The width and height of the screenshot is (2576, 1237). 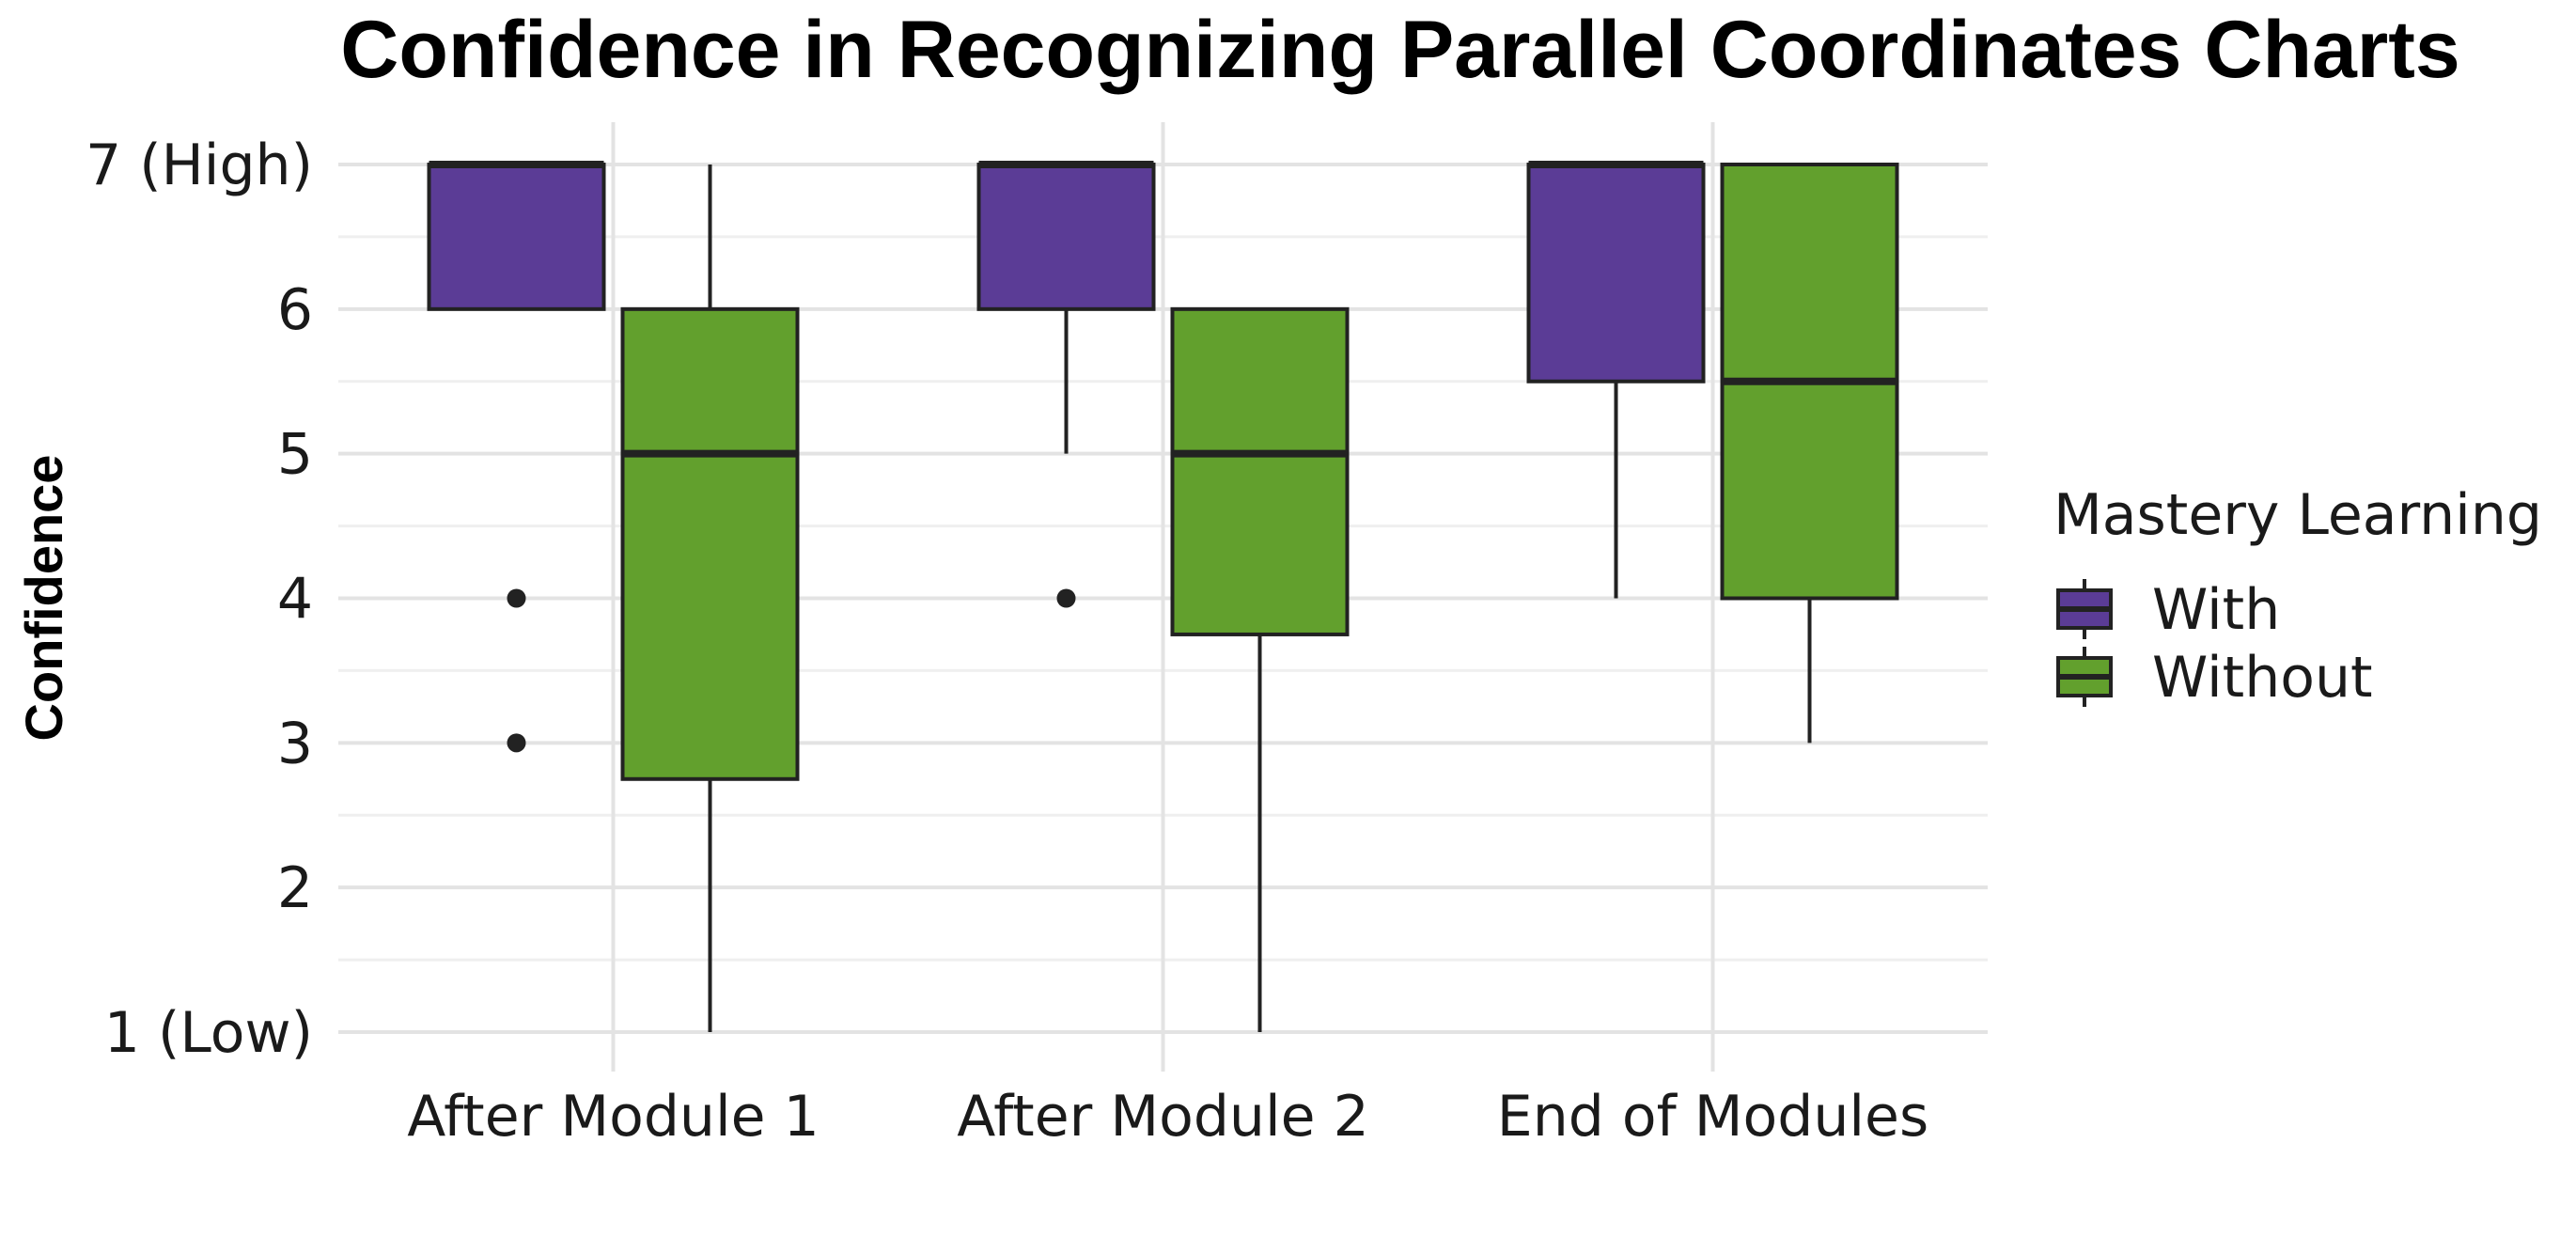 What do you see at coordinates (295, 743) in the screenshot?
I see `y-tick-label: 3` at bounding box center [295, 743].